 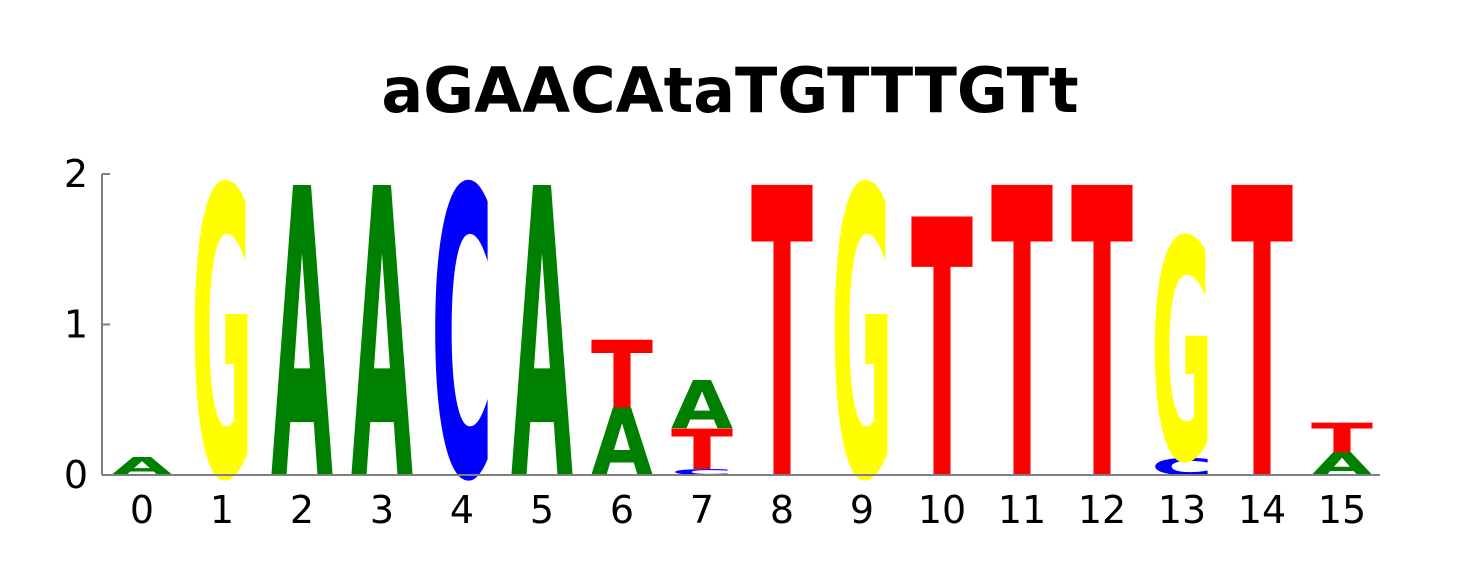 What do you see at coordinates (1182, 355) in the screenshot?
I see `logo-letter-pos13-G: G` at bounding box center [1182, 355].